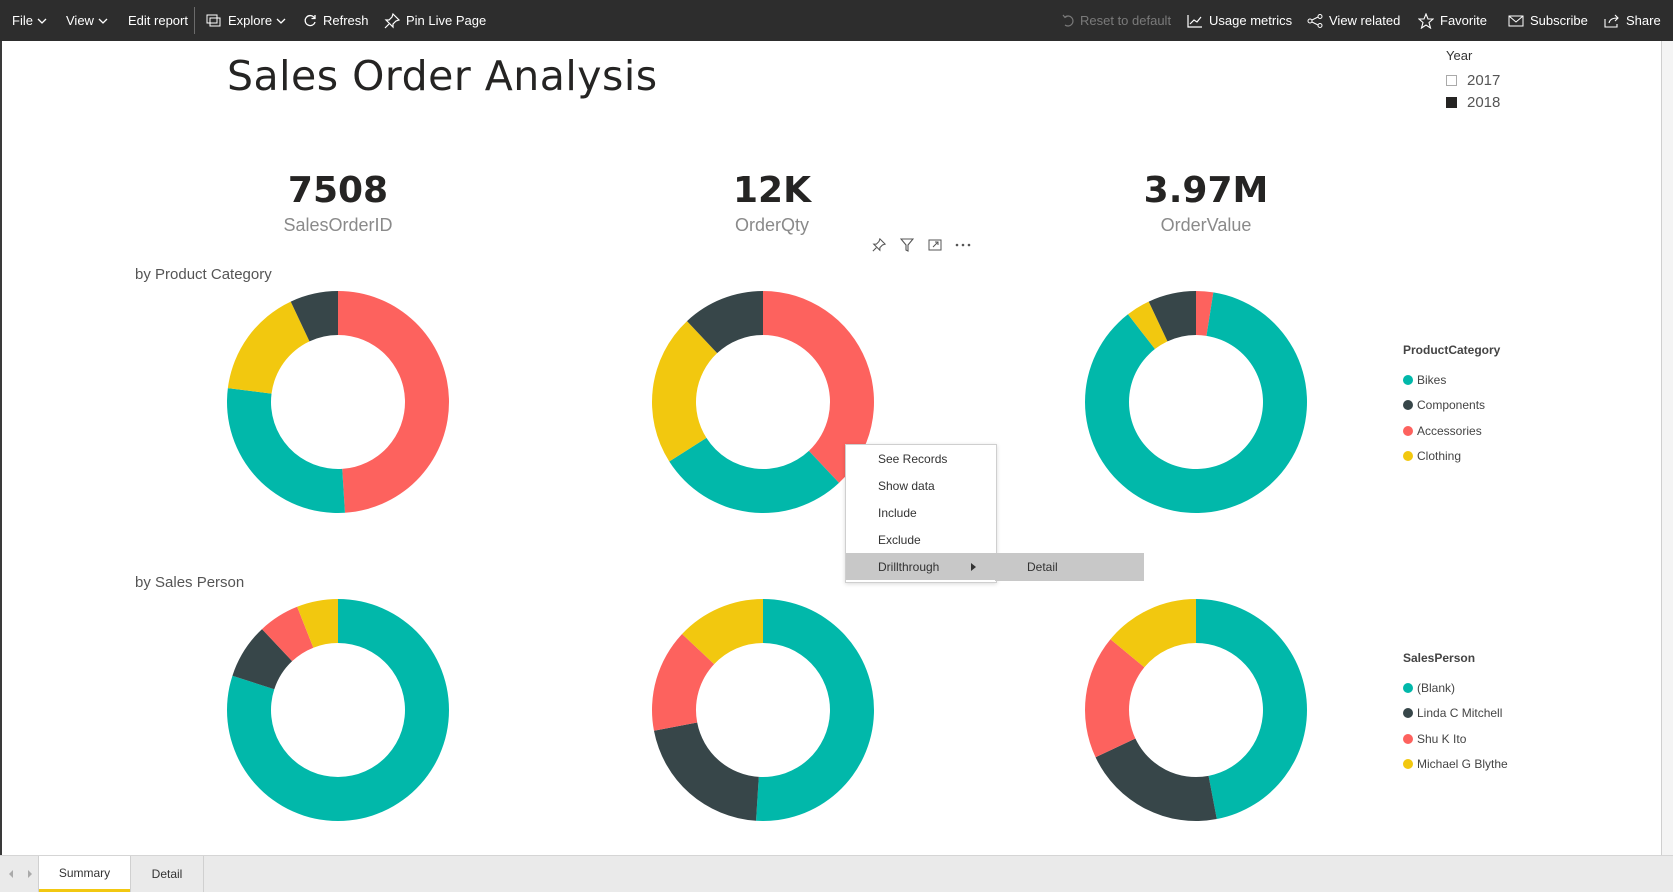  Describe the element at coordinates (1516, 20) in the screenshot. I see `mail-icon` at that location.